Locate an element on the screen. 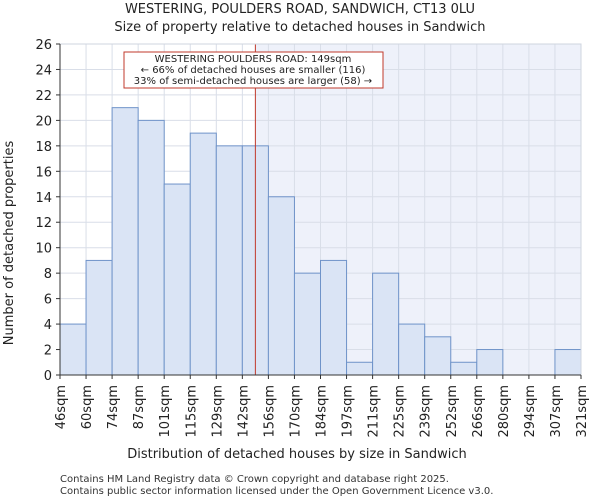 The height and width of the screenshot is (500, 600). y-tick-label: 26 is located at coordinates (43, 45).